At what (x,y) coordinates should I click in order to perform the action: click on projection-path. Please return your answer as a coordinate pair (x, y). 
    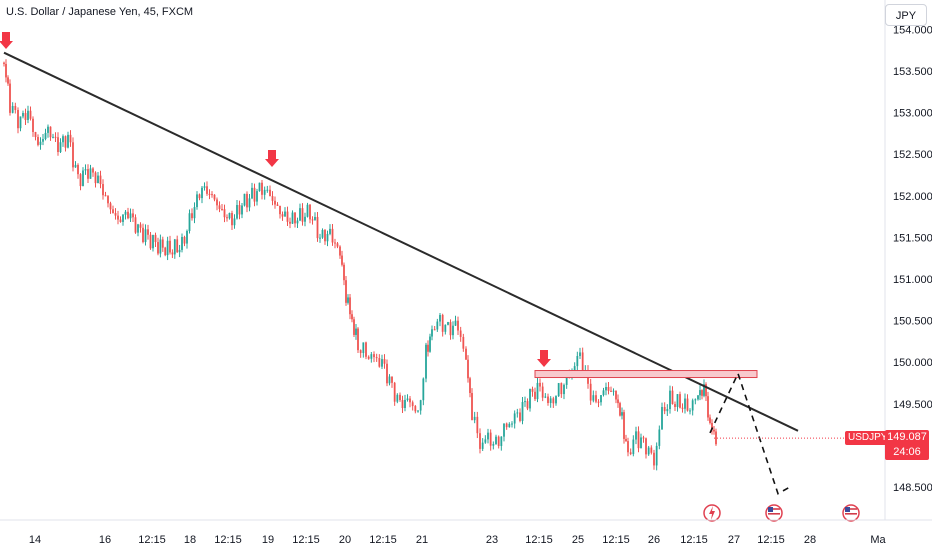
    Looking at the image, I should click on (750, 433).